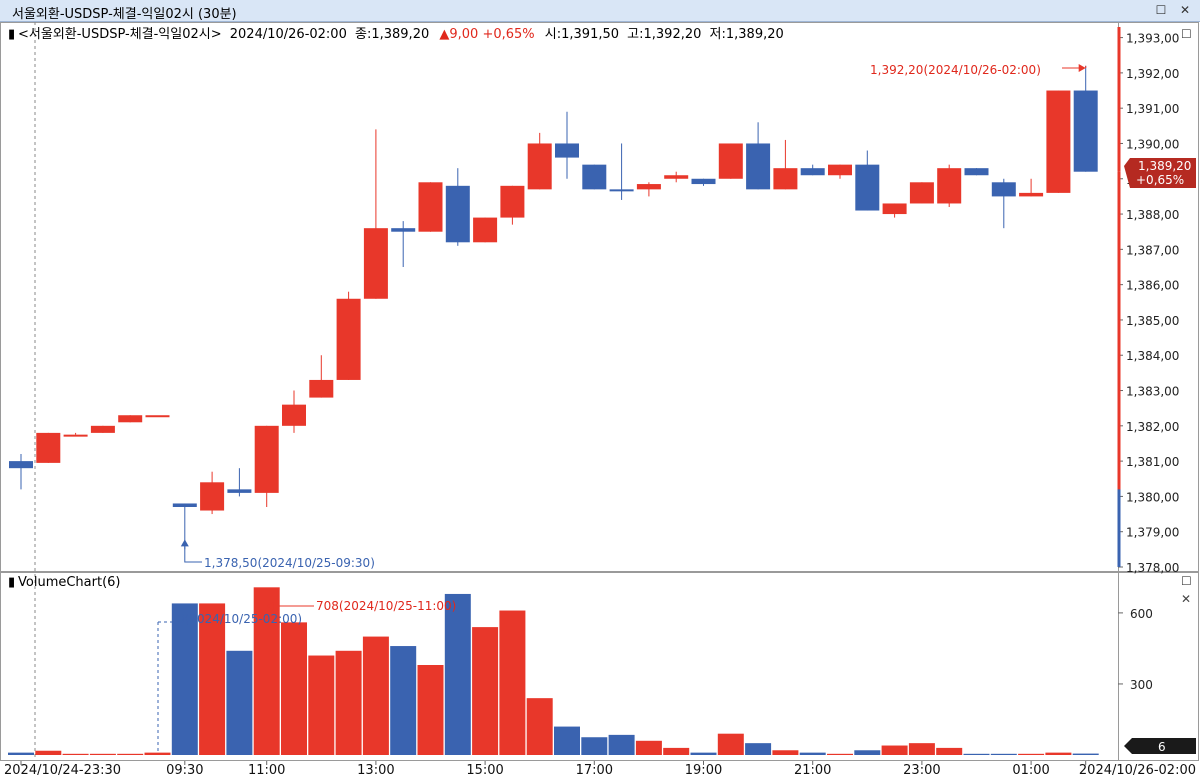 The width and height of the screenshot is (1200, 784). Describe the element at coordinates (600, 11) in the screenshot. I see `window-titlebar: 서울외환-USDSP-체결-익일02시 (30분) ☐ ✕` at that location.